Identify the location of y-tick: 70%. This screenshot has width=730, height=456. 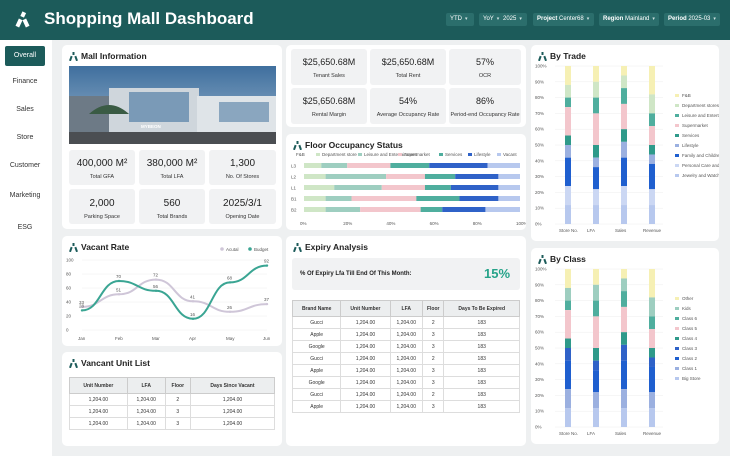
(539, 316).